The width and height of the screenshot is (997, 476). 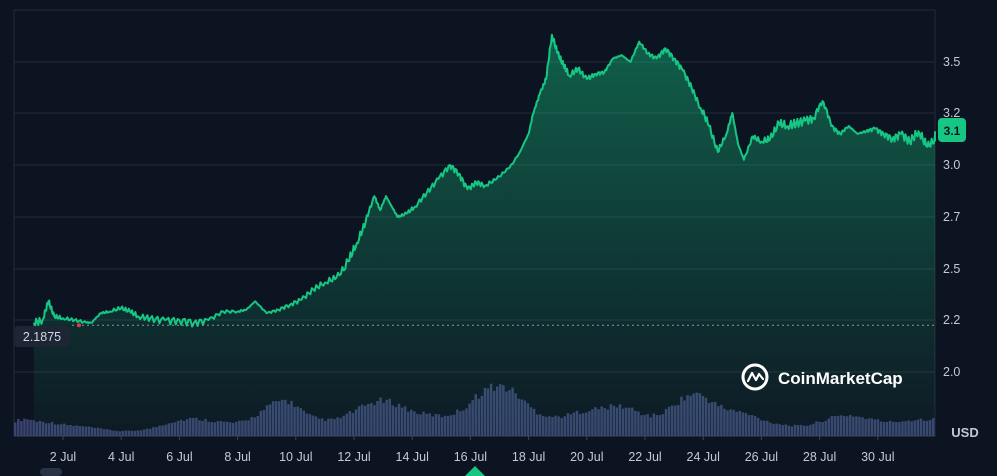 I want to click on x-tick-label: 18 Jul, so click(x=528, y=457).